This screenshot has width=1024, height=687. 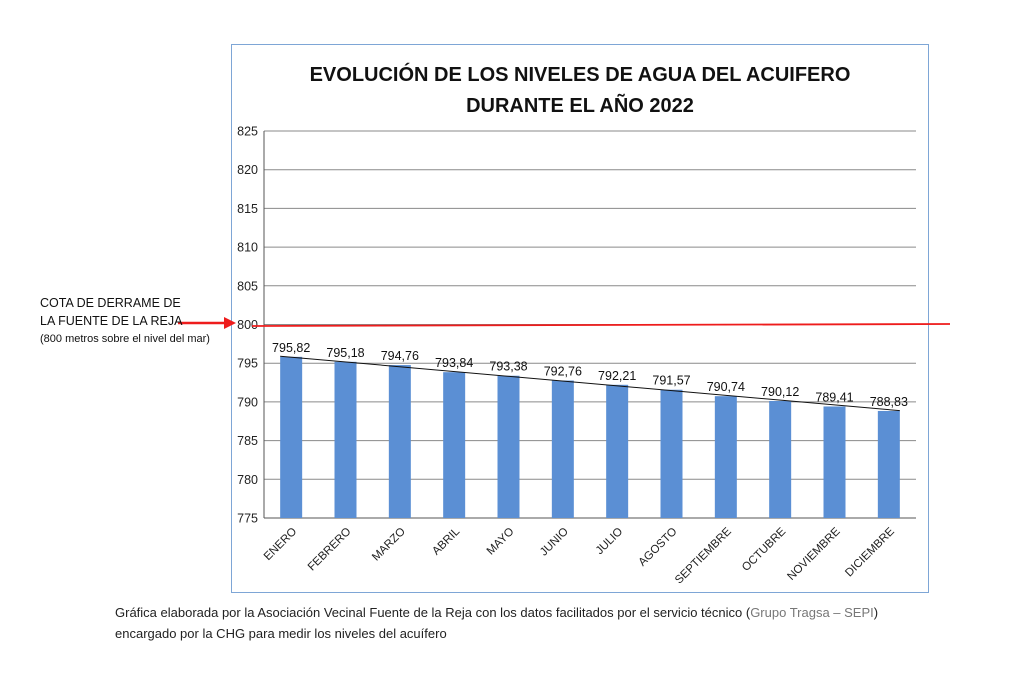 I want to click on x-tick-label: SEPTIEMBRE, so click(x=703, y=555).